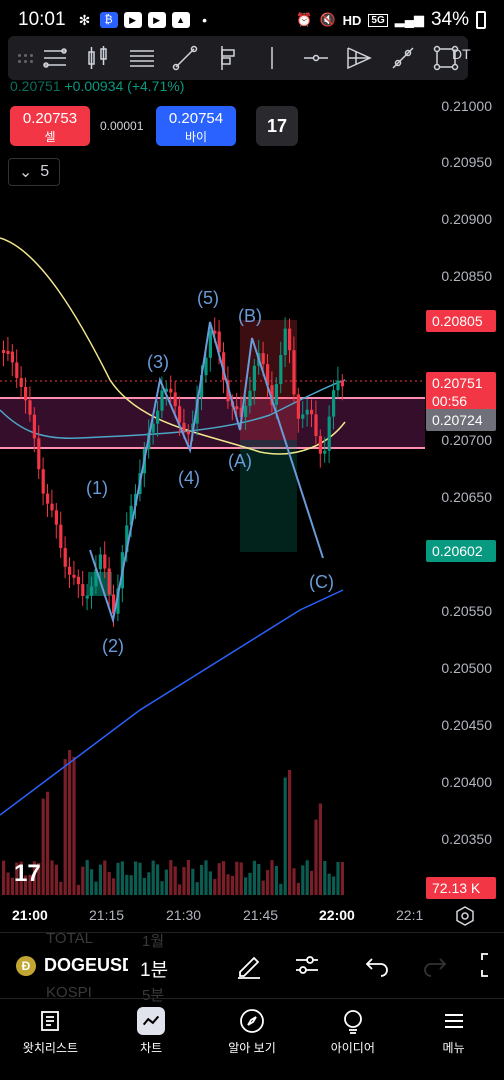  I want to click on vertical-line-icon, so click(272, 58).